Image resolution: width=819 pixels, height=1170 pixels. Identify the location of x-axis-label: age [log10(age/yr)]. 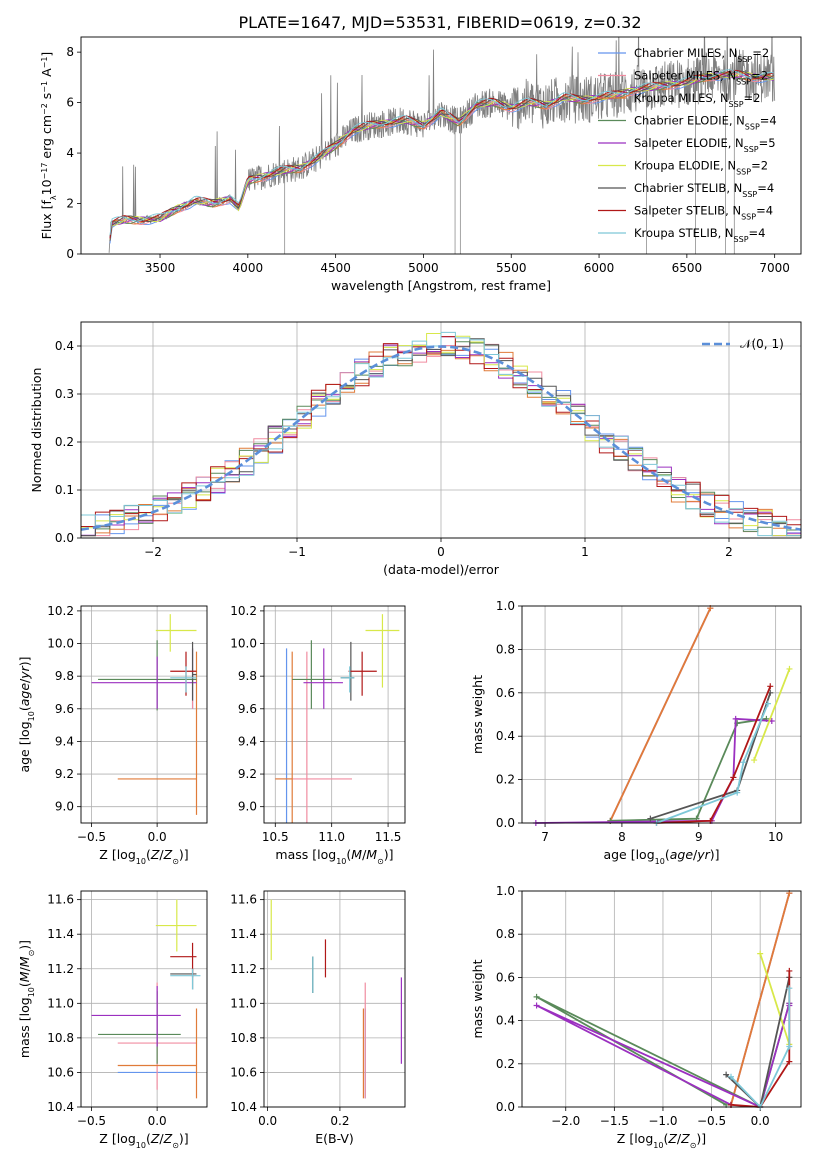
(661, 856).